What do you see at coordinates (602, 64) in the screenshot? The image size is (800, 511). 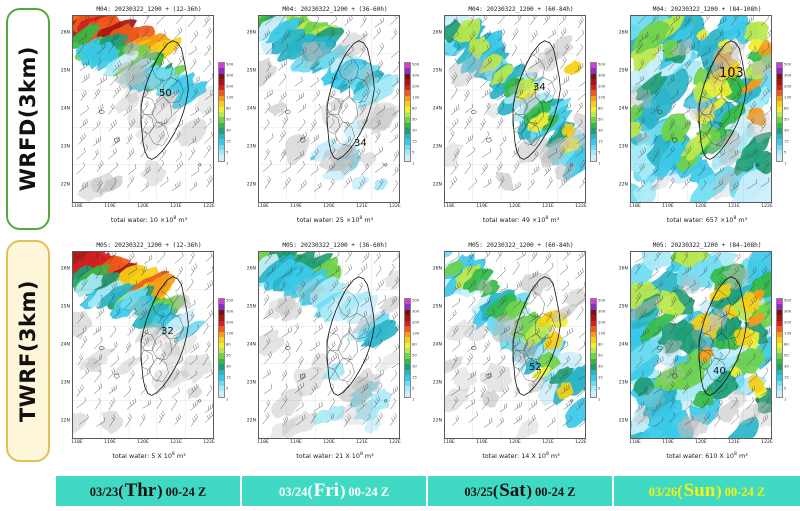 I see `colorbar-tick: 500` at bounding box center [602, 64].